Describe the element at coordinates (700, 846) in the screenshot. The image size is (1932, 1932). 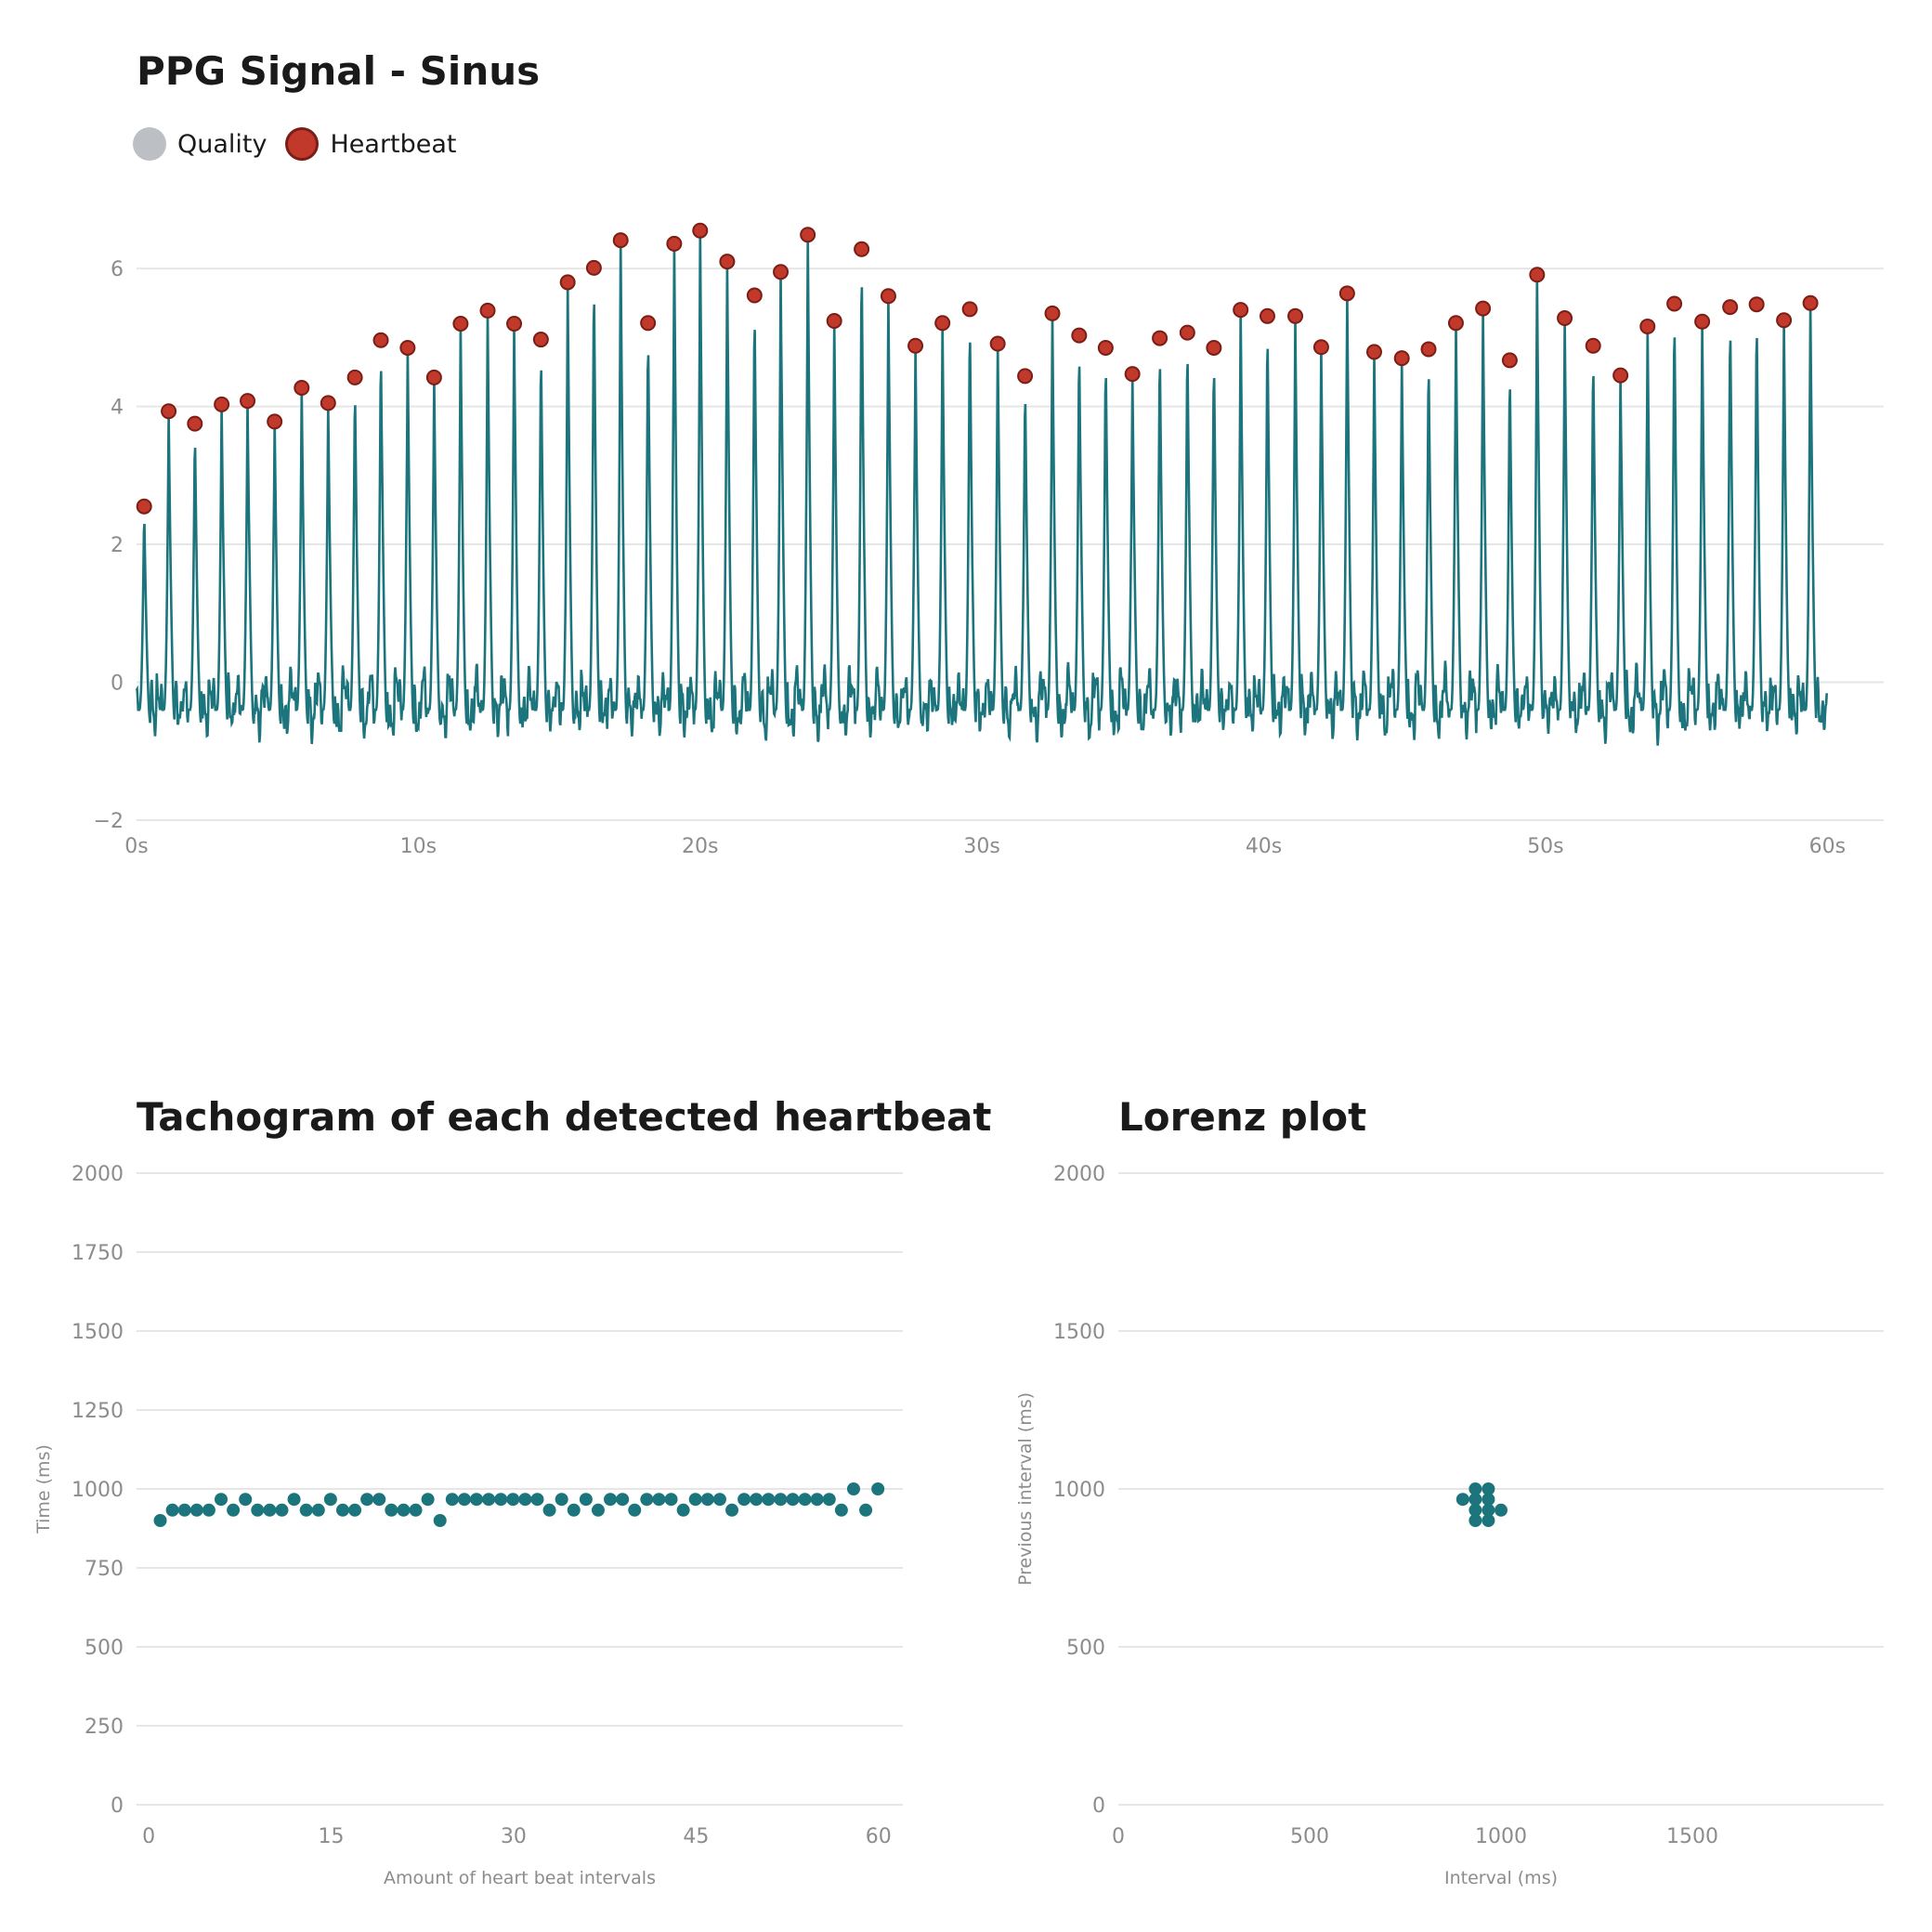
I see `ppg-x-tick-label: 20s` at that location.